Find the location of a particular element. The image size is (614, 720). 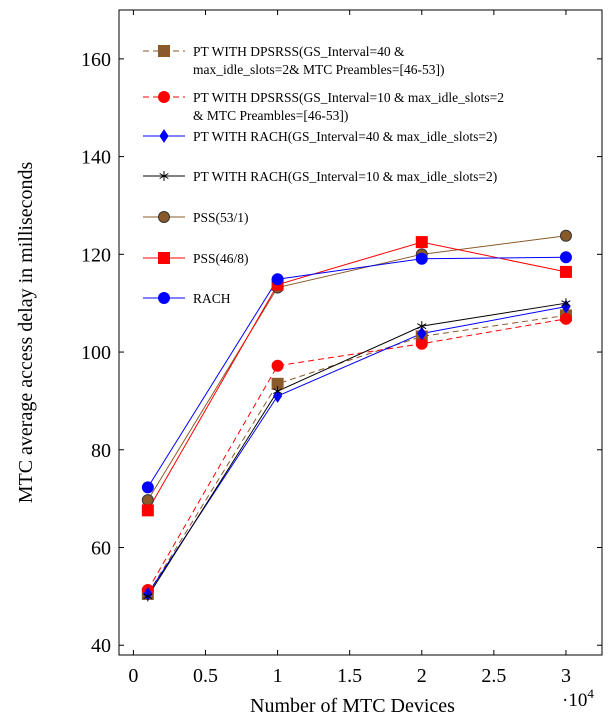

legend-label: & MTC Preambles=[46-53]) is located at coordinates (270, 115).